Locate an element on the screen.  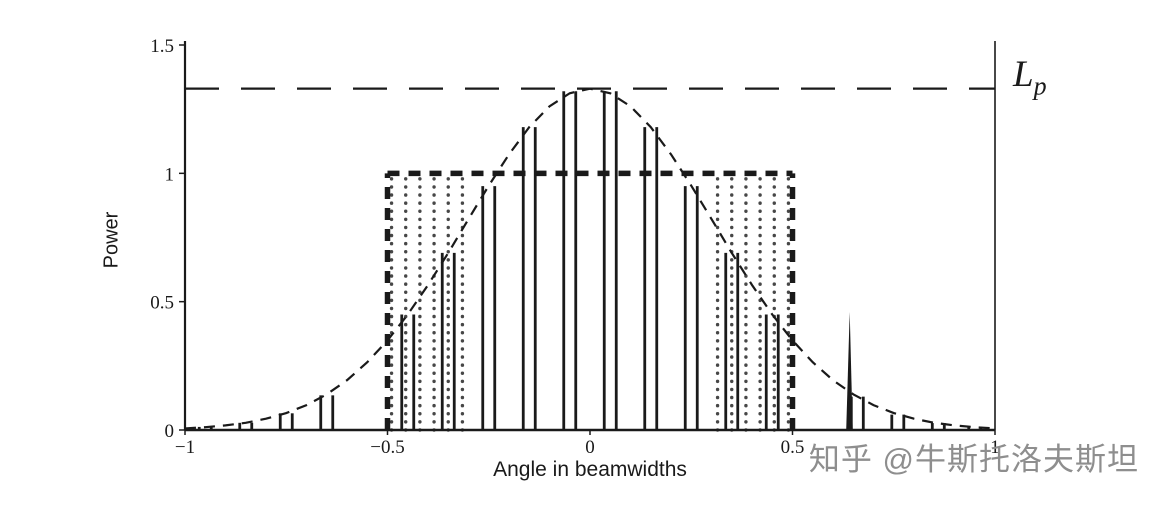
y-axis-label: Power is located at coordinates (111, 240).